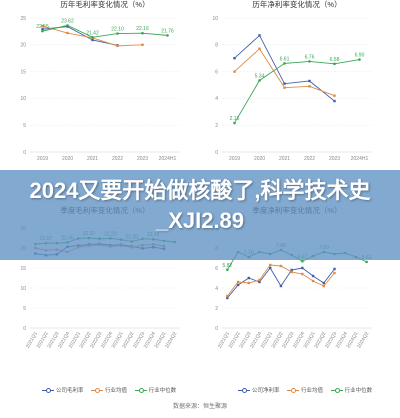  I want to click on data-label: 21.42, so click(92, 33).